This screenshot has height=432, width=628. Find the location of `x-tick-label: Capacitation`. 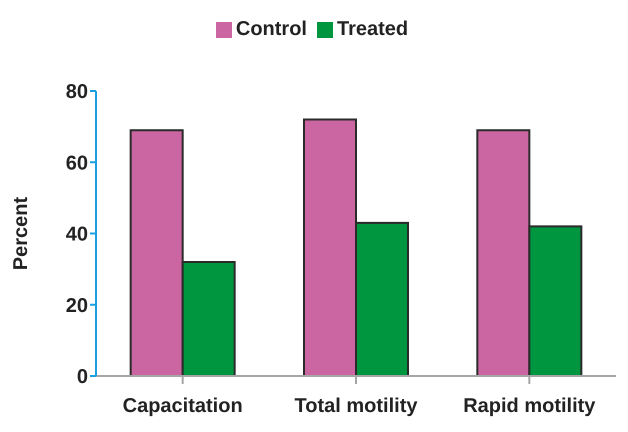

x-tick-label: Capacitation is located at coordinates (182, 406).